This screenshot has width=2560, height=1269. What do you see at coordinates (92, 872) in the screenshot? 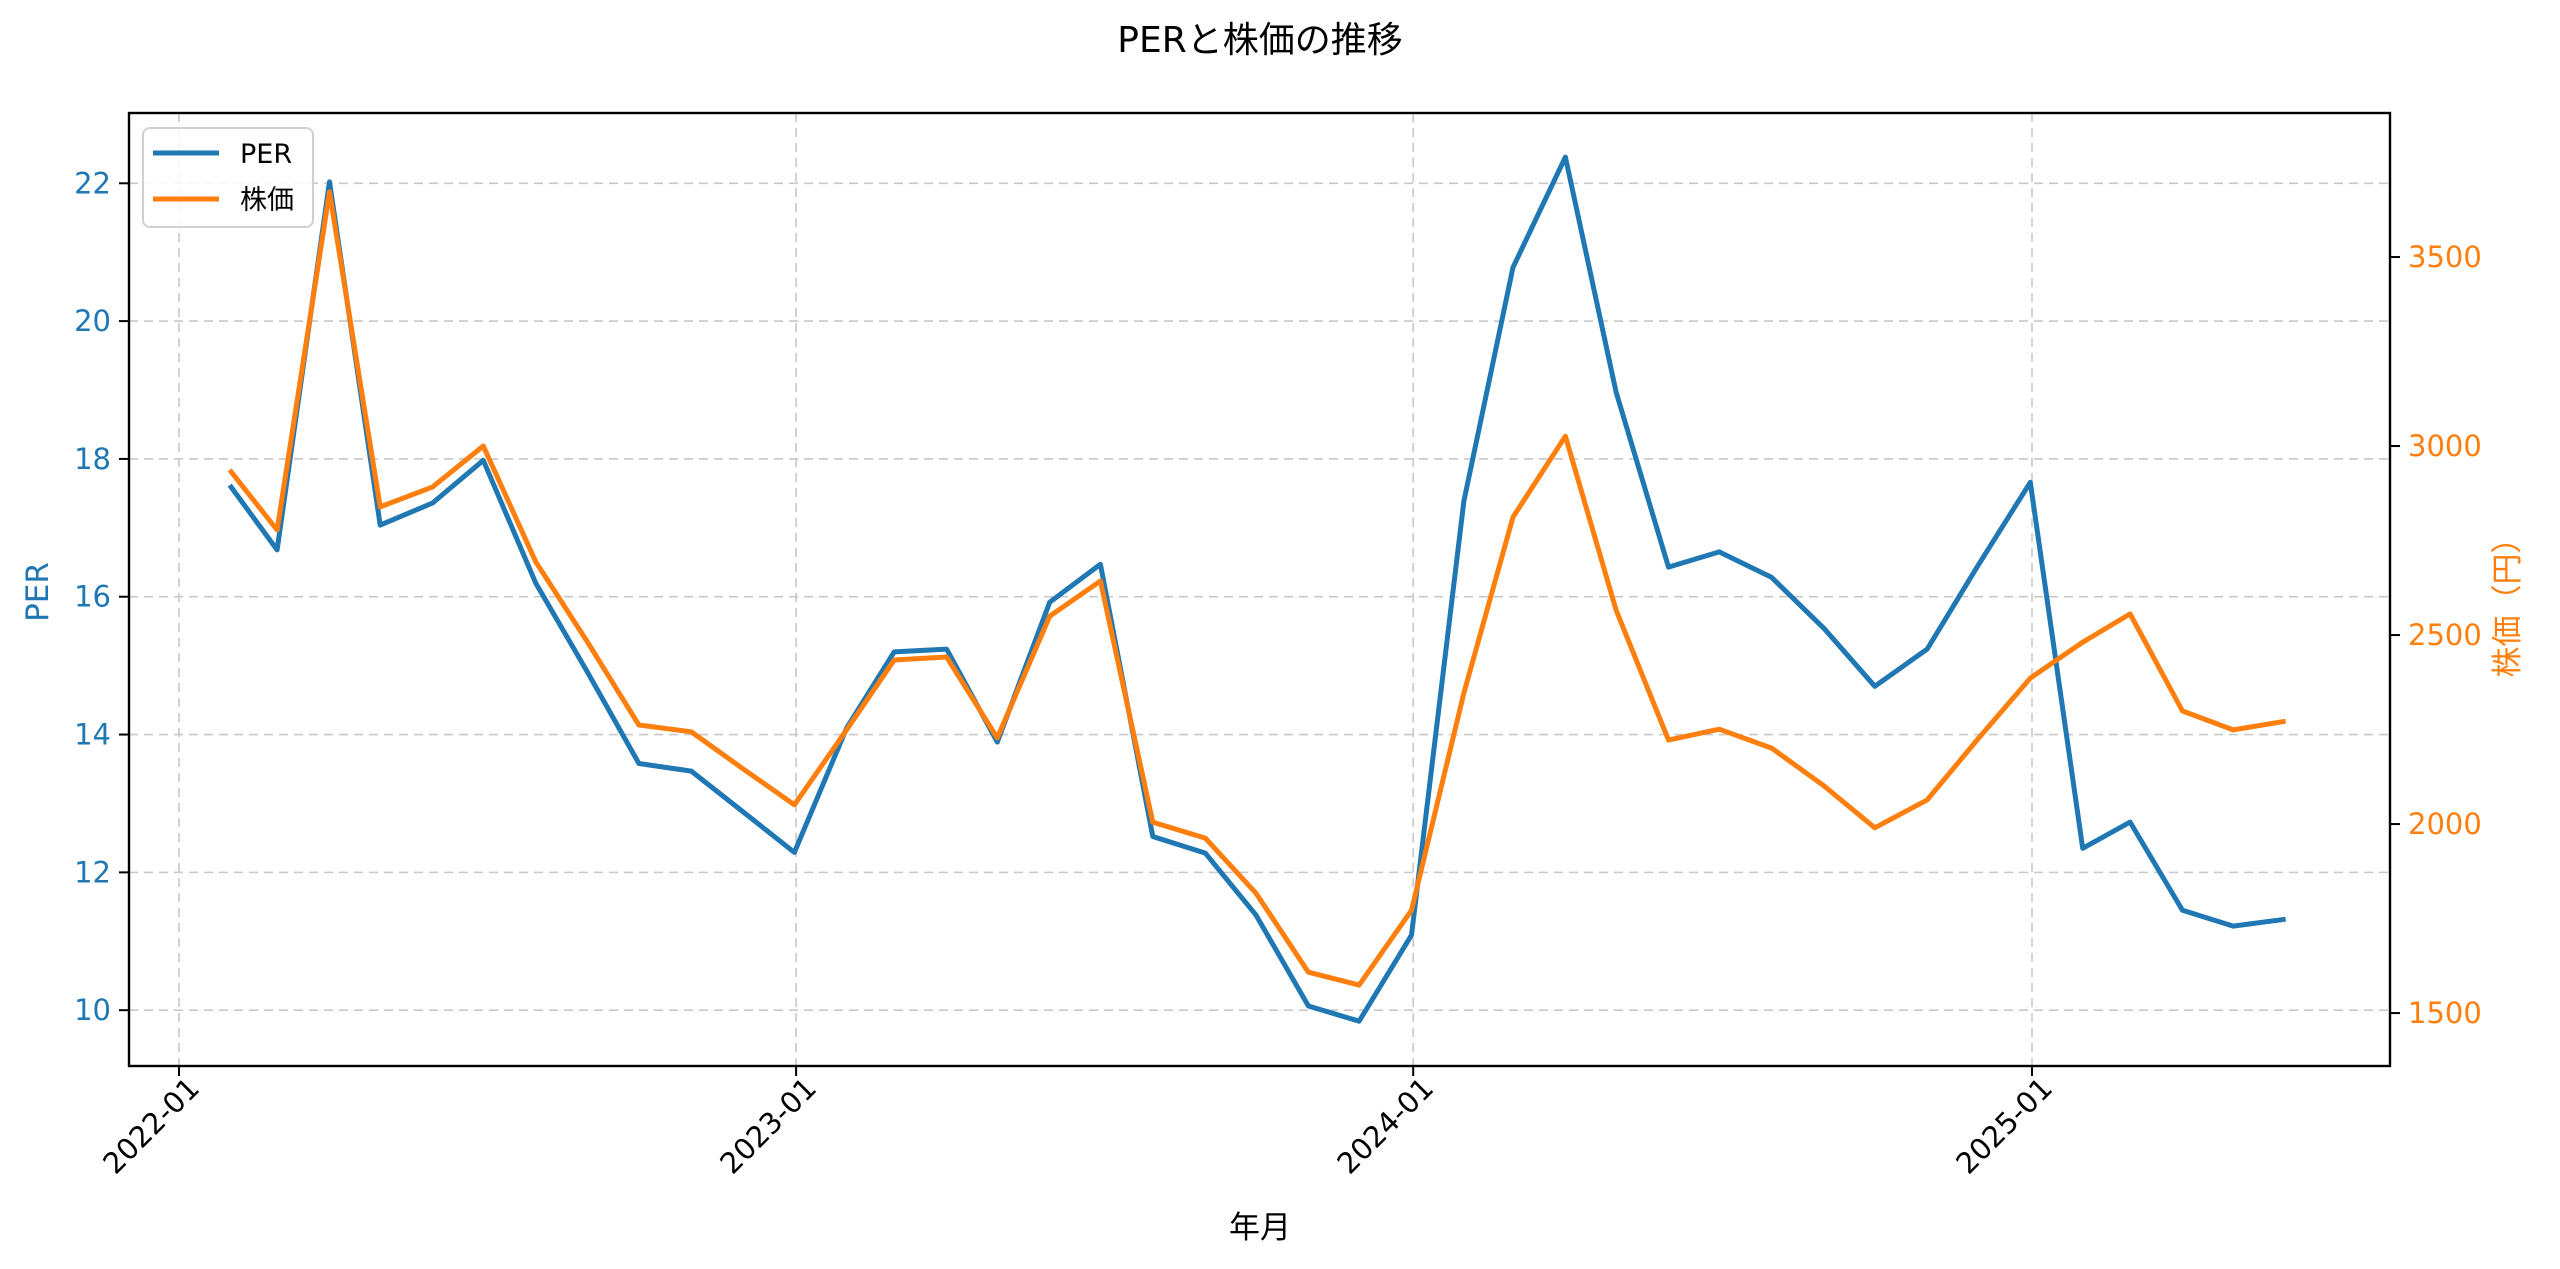
I see `y-left-tick-label: 12` at bounding box center [92, 872].